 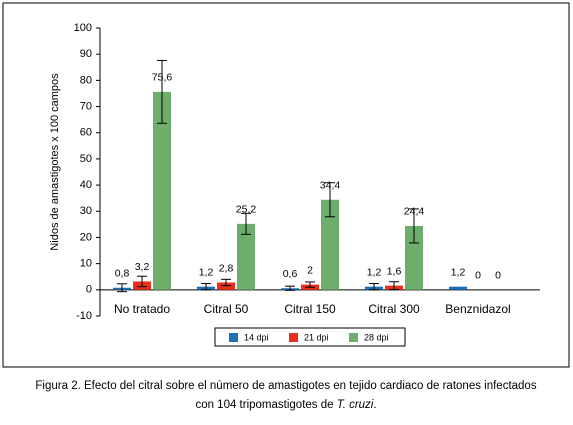 I want to click on legend-label: 21 dpi, so click(x=316, y=337).